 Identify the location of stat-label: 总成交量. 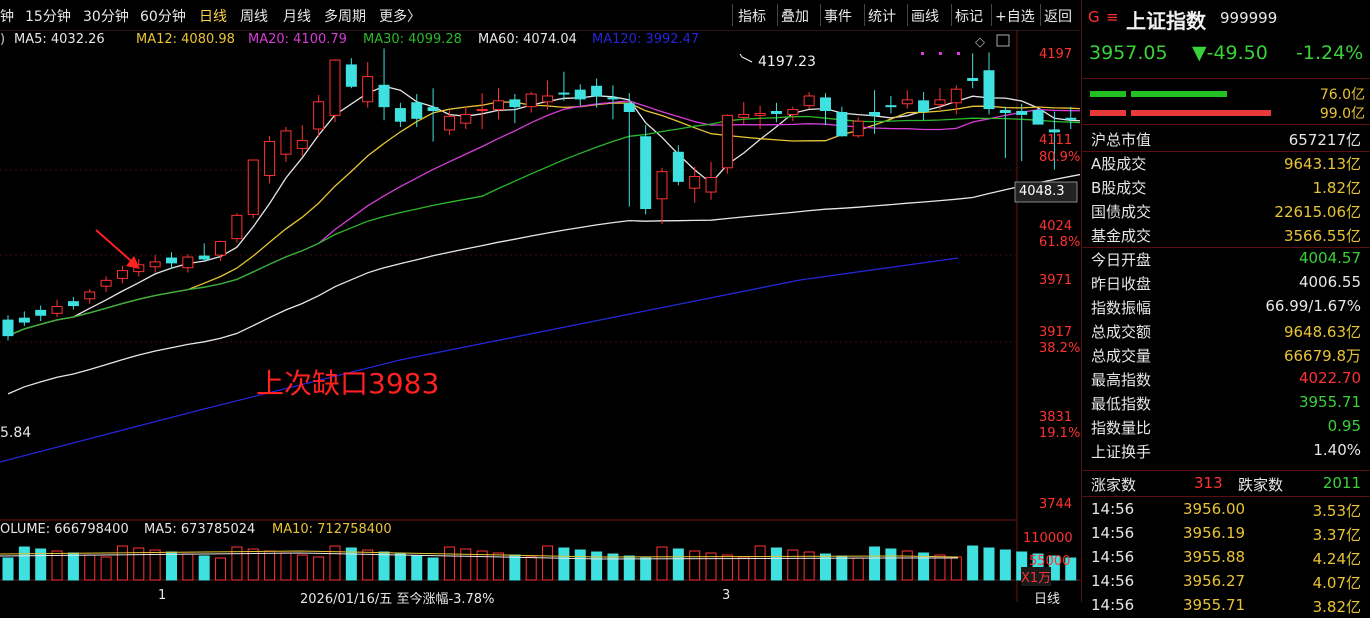
(1121, 356).